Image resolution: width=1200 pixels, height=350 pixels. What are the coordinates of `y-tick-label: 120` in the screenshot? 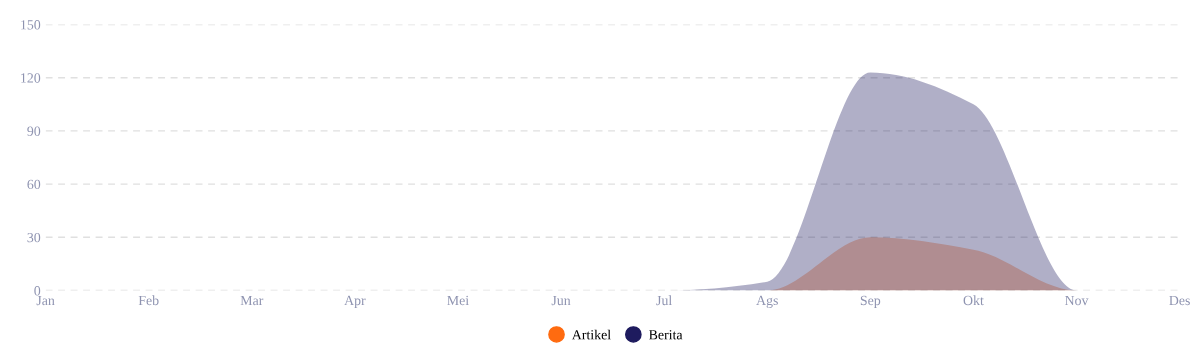 It's located at (31, 78).